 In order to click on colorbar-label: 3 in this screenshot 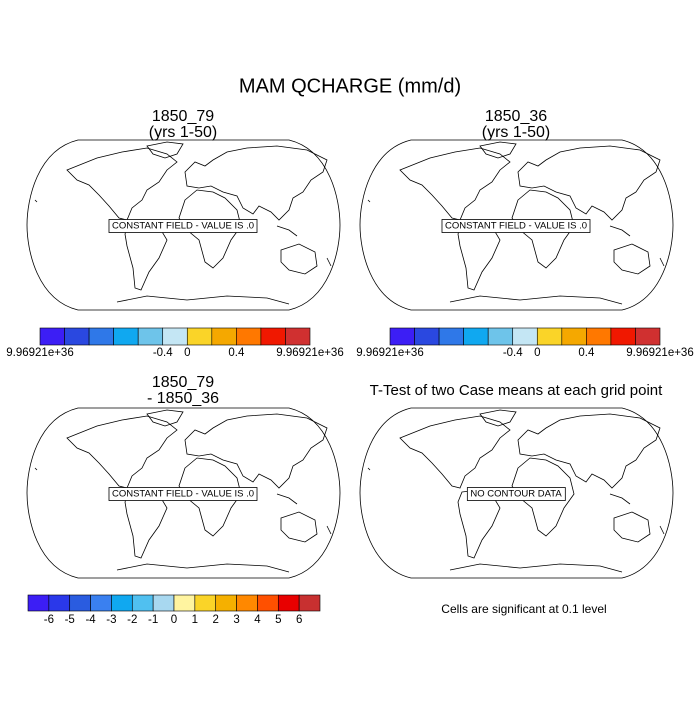, I will do `click(236, 620)`.